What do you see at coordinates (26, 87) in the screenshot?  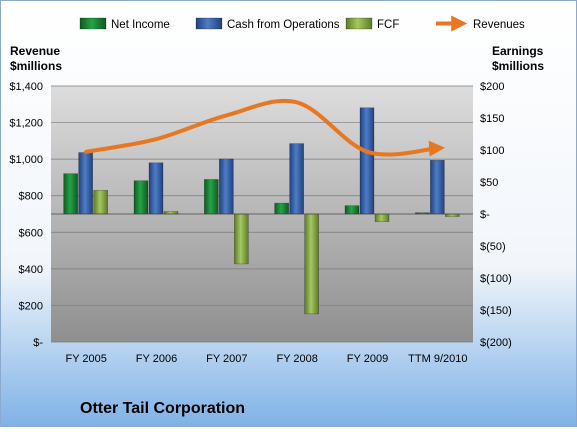 I see `left-tick-label: $1,400` at bounding box center [26, 87].